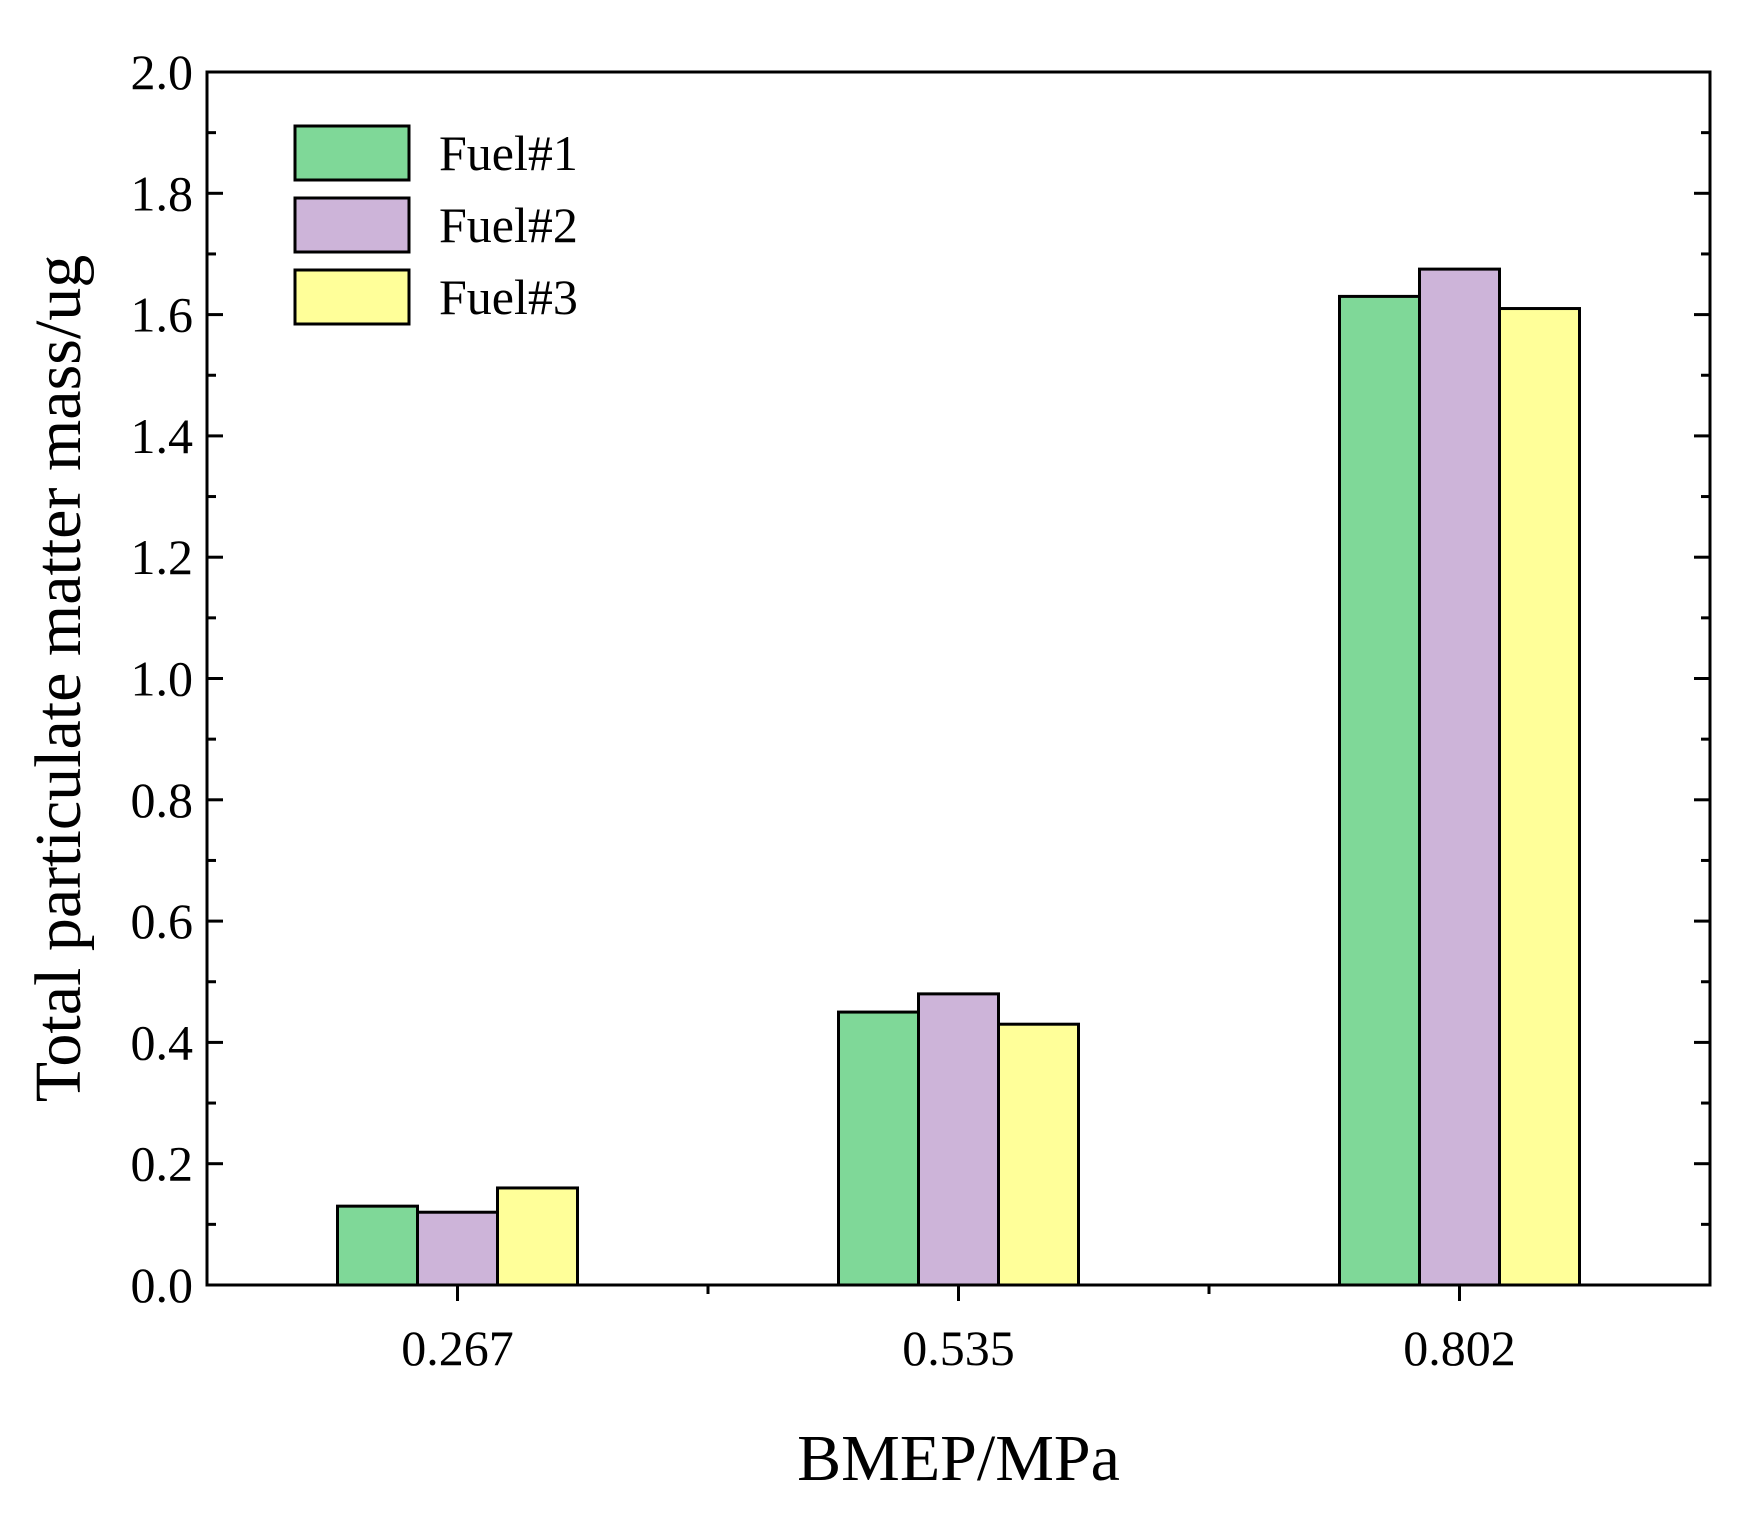 Image resolution: width=1746 pixels, height=1515 pixels. Describe the element at coordinates (162, 679) in the screenshot. I see `y-tick-label: 1.0` at that location.